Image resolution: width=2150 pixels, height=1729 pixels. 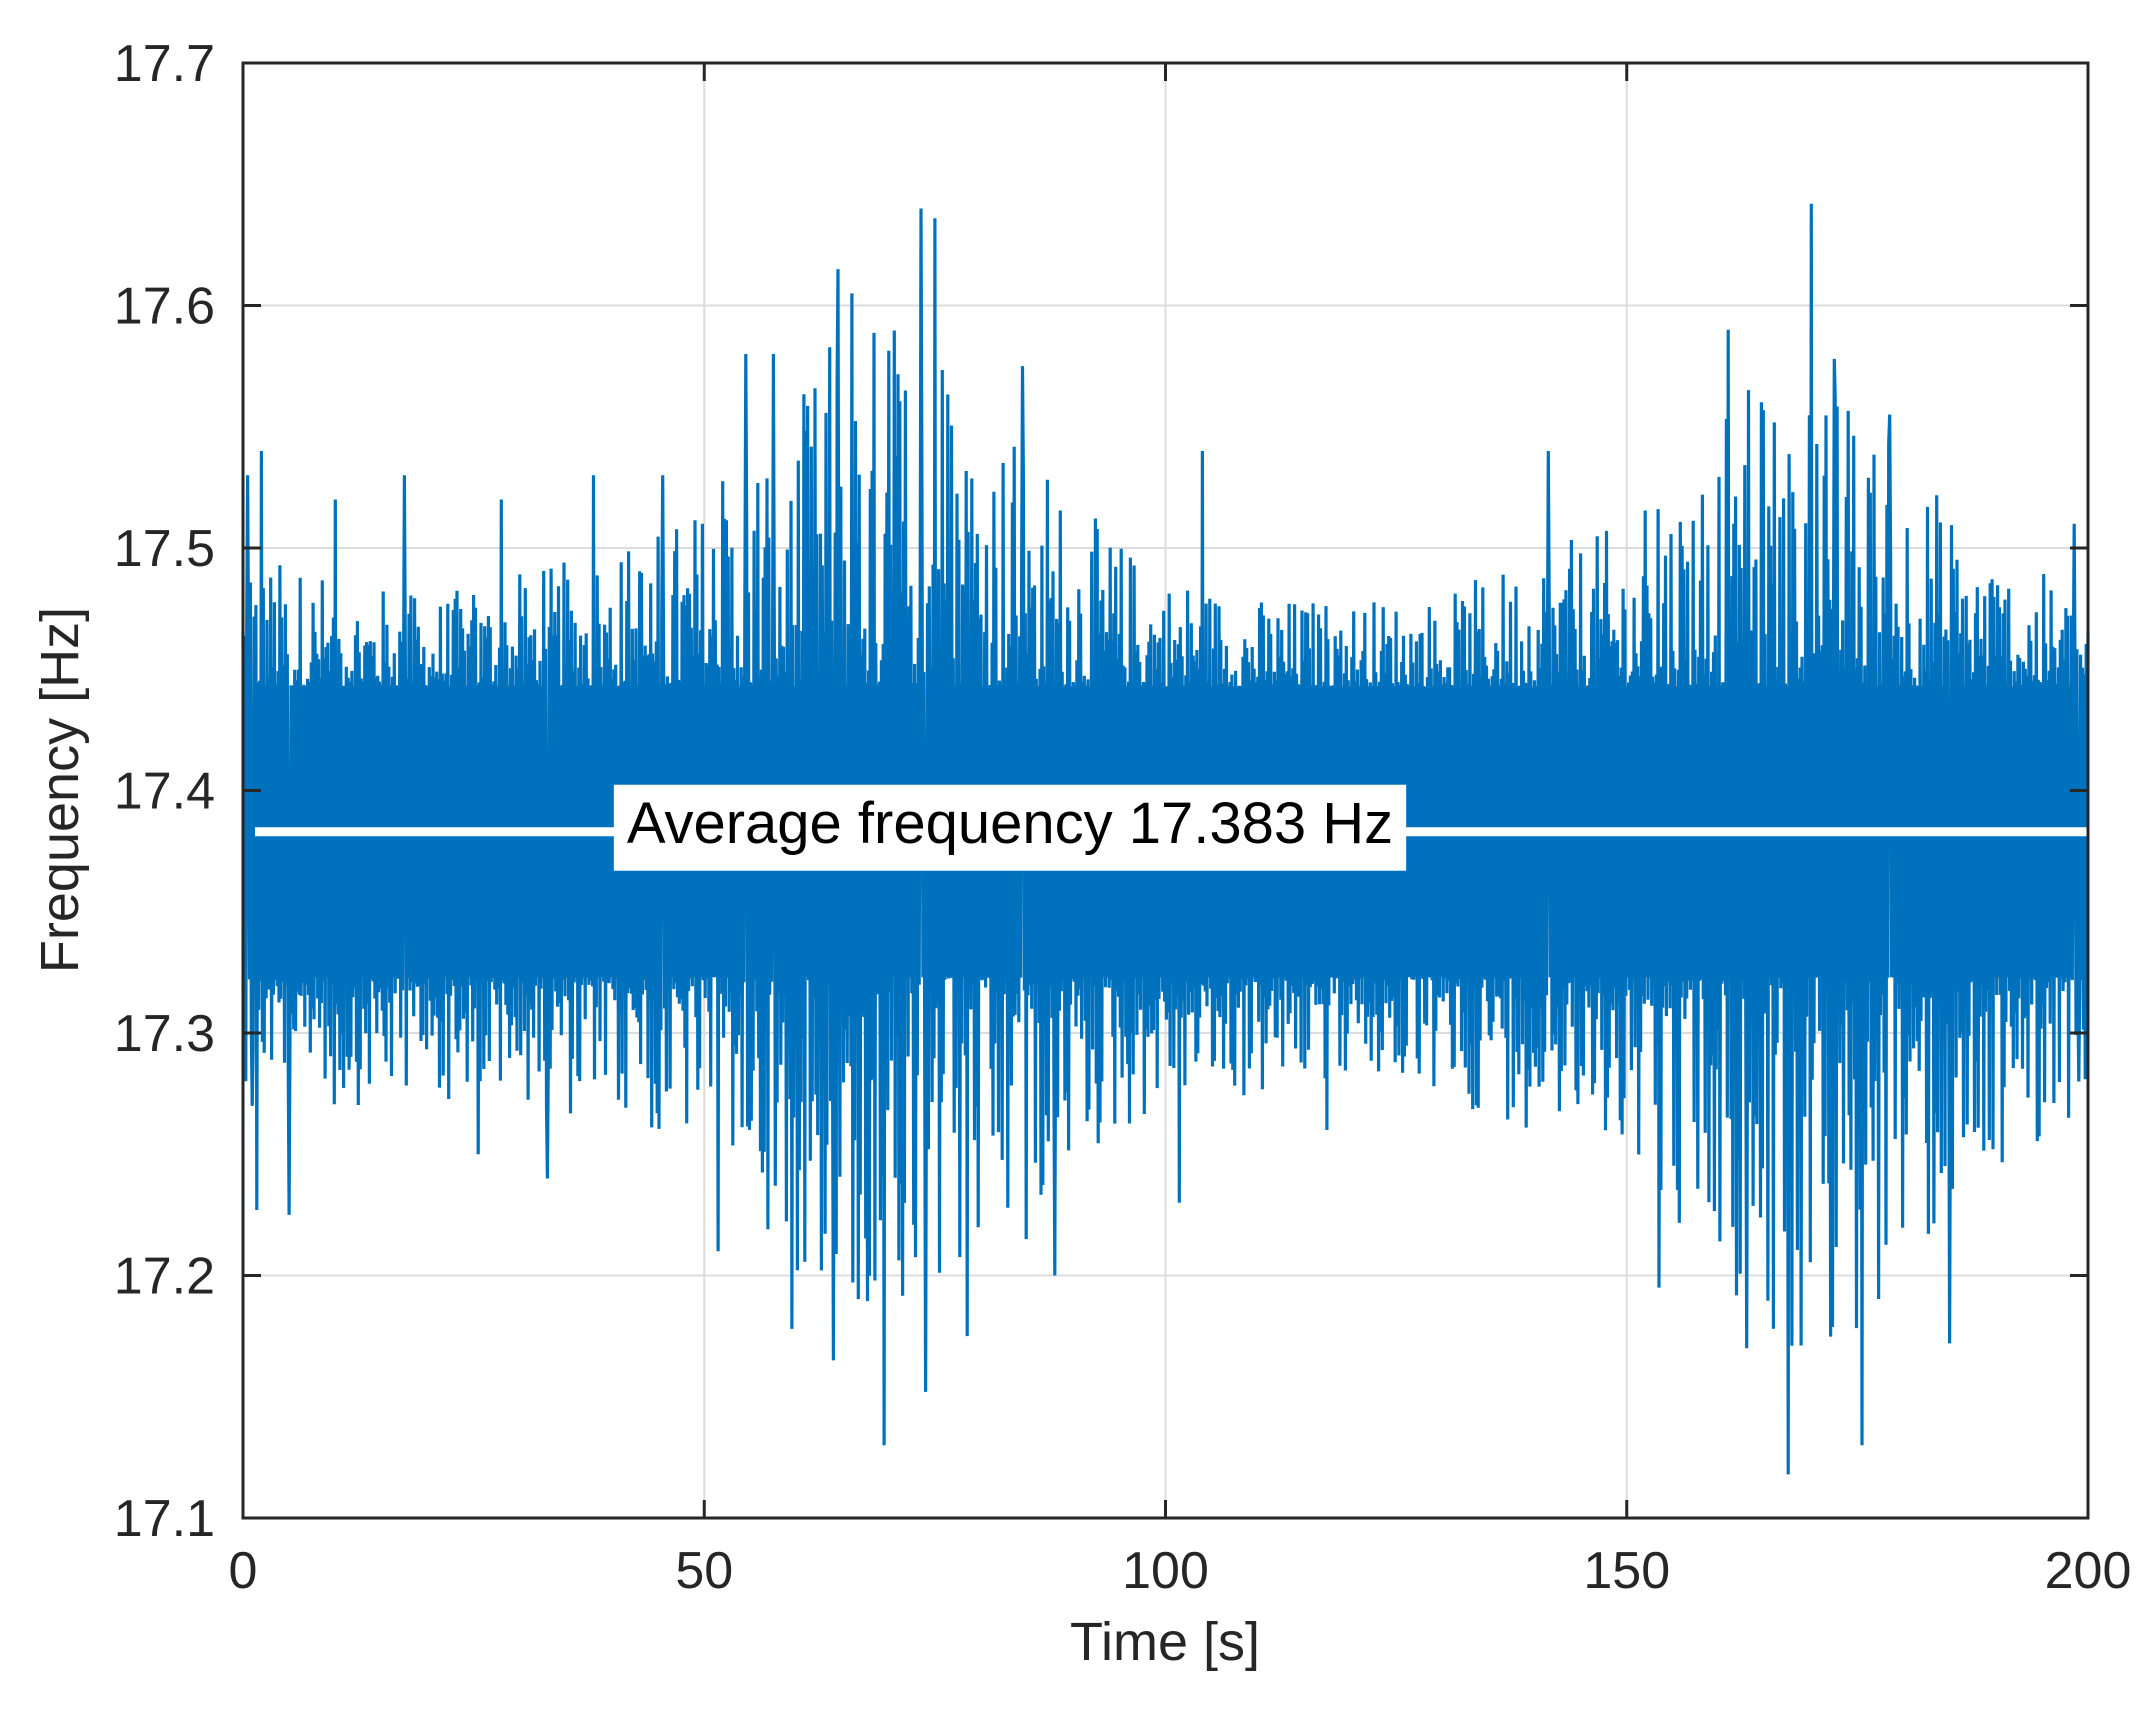 What do you see at coordinates (164, 307) in the screenshot?
I see `y-tick-label-17.6: 17.6` at bounding box center [164, 307].